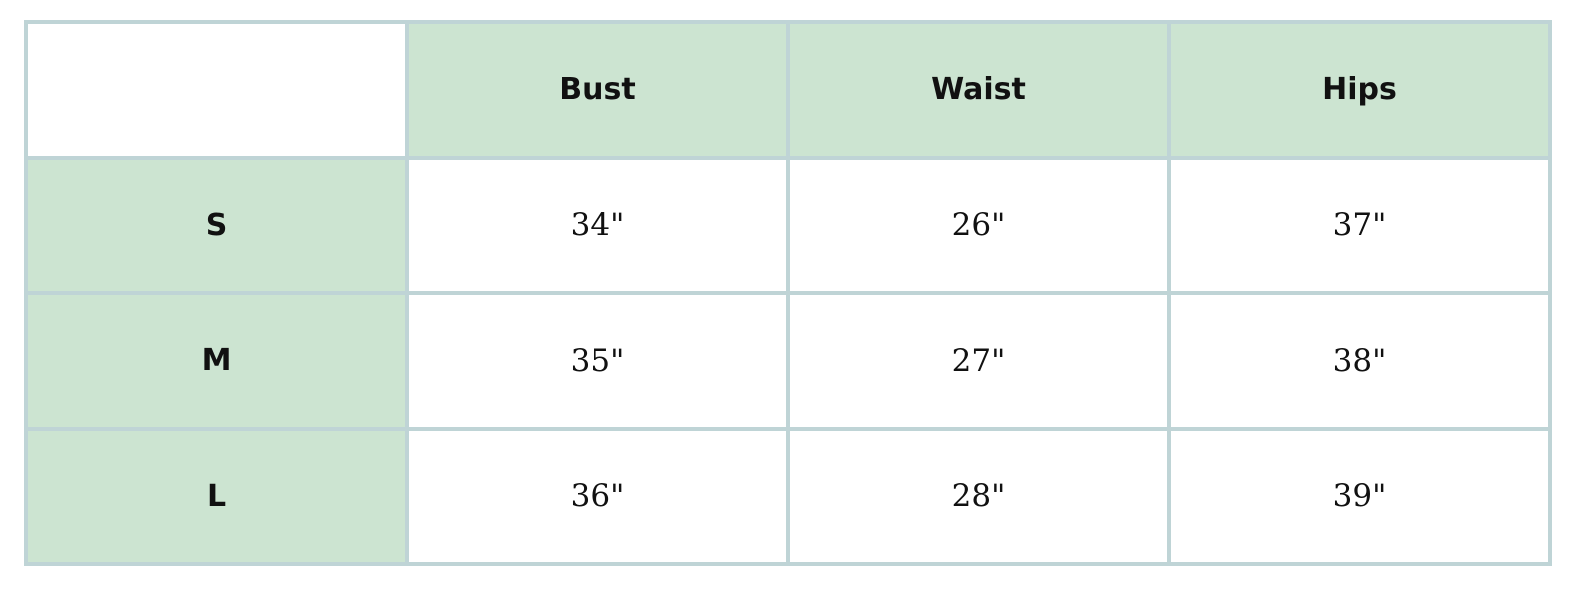 This screenshot has height=592, width=1588. Describe the element at coordinates (1359, 225) in the screenshot. I see `table-cell: 37"` at that location.